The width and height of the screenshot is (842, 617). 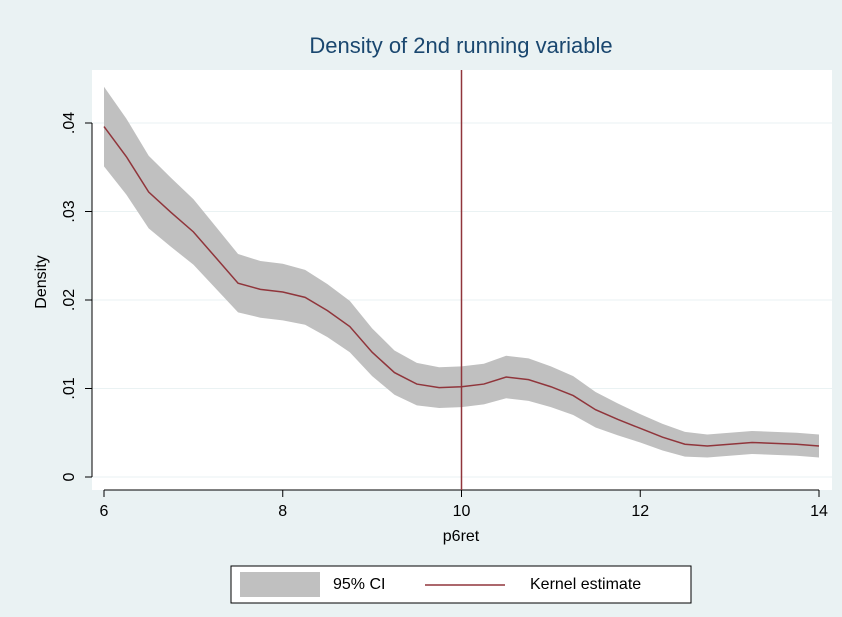 What do you see at coordinates (461, 536) in the screenshot?
I see `x-axis-label: p6ret` at bounding box center [461, 536].